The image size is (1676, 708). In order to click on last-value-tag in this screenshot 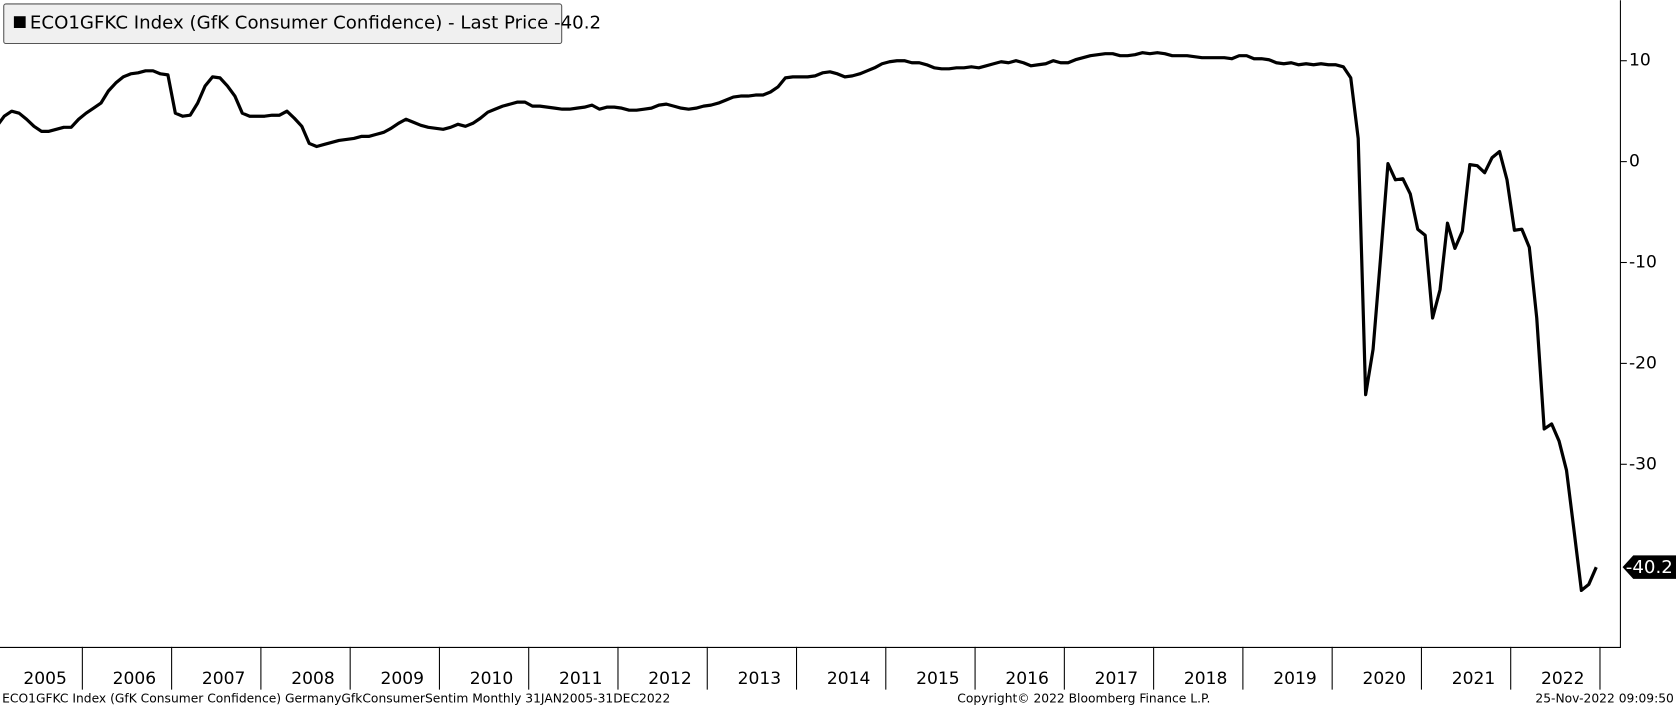, I will do `click(1649, 567)`.